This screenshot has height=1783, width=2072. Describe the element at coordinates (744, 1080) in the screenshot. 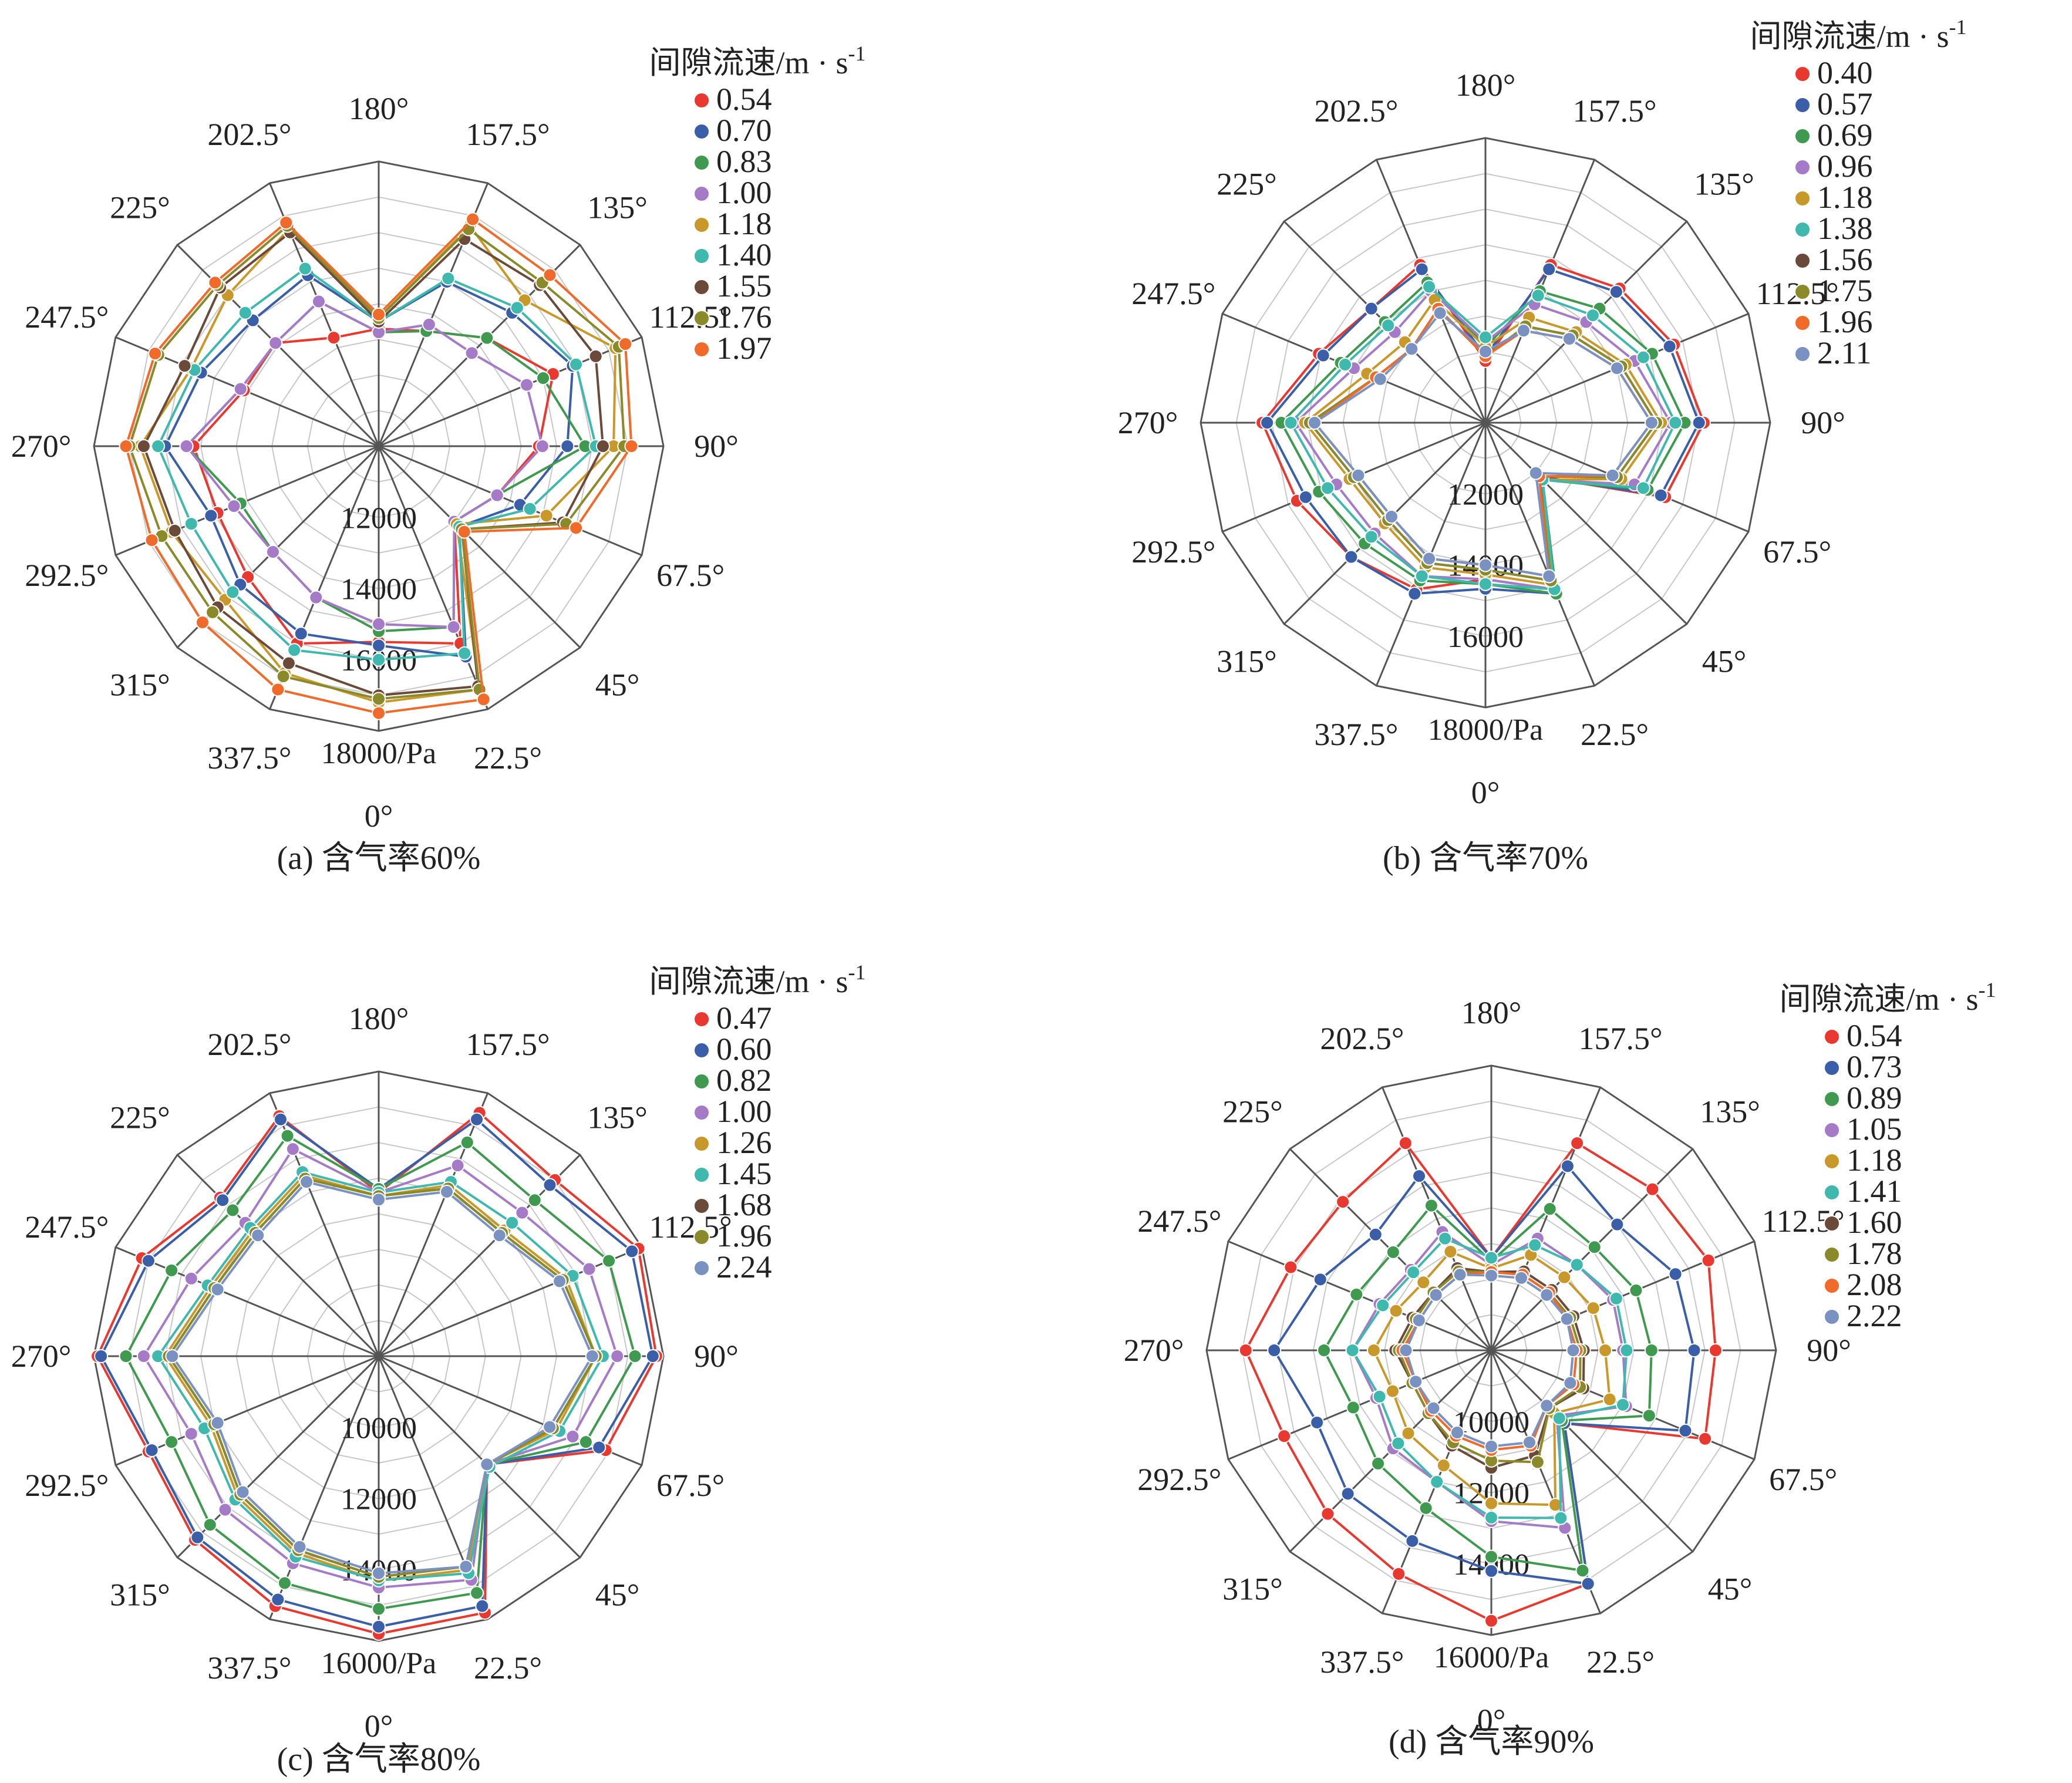

I see `legend-label: 0.82` at that location.